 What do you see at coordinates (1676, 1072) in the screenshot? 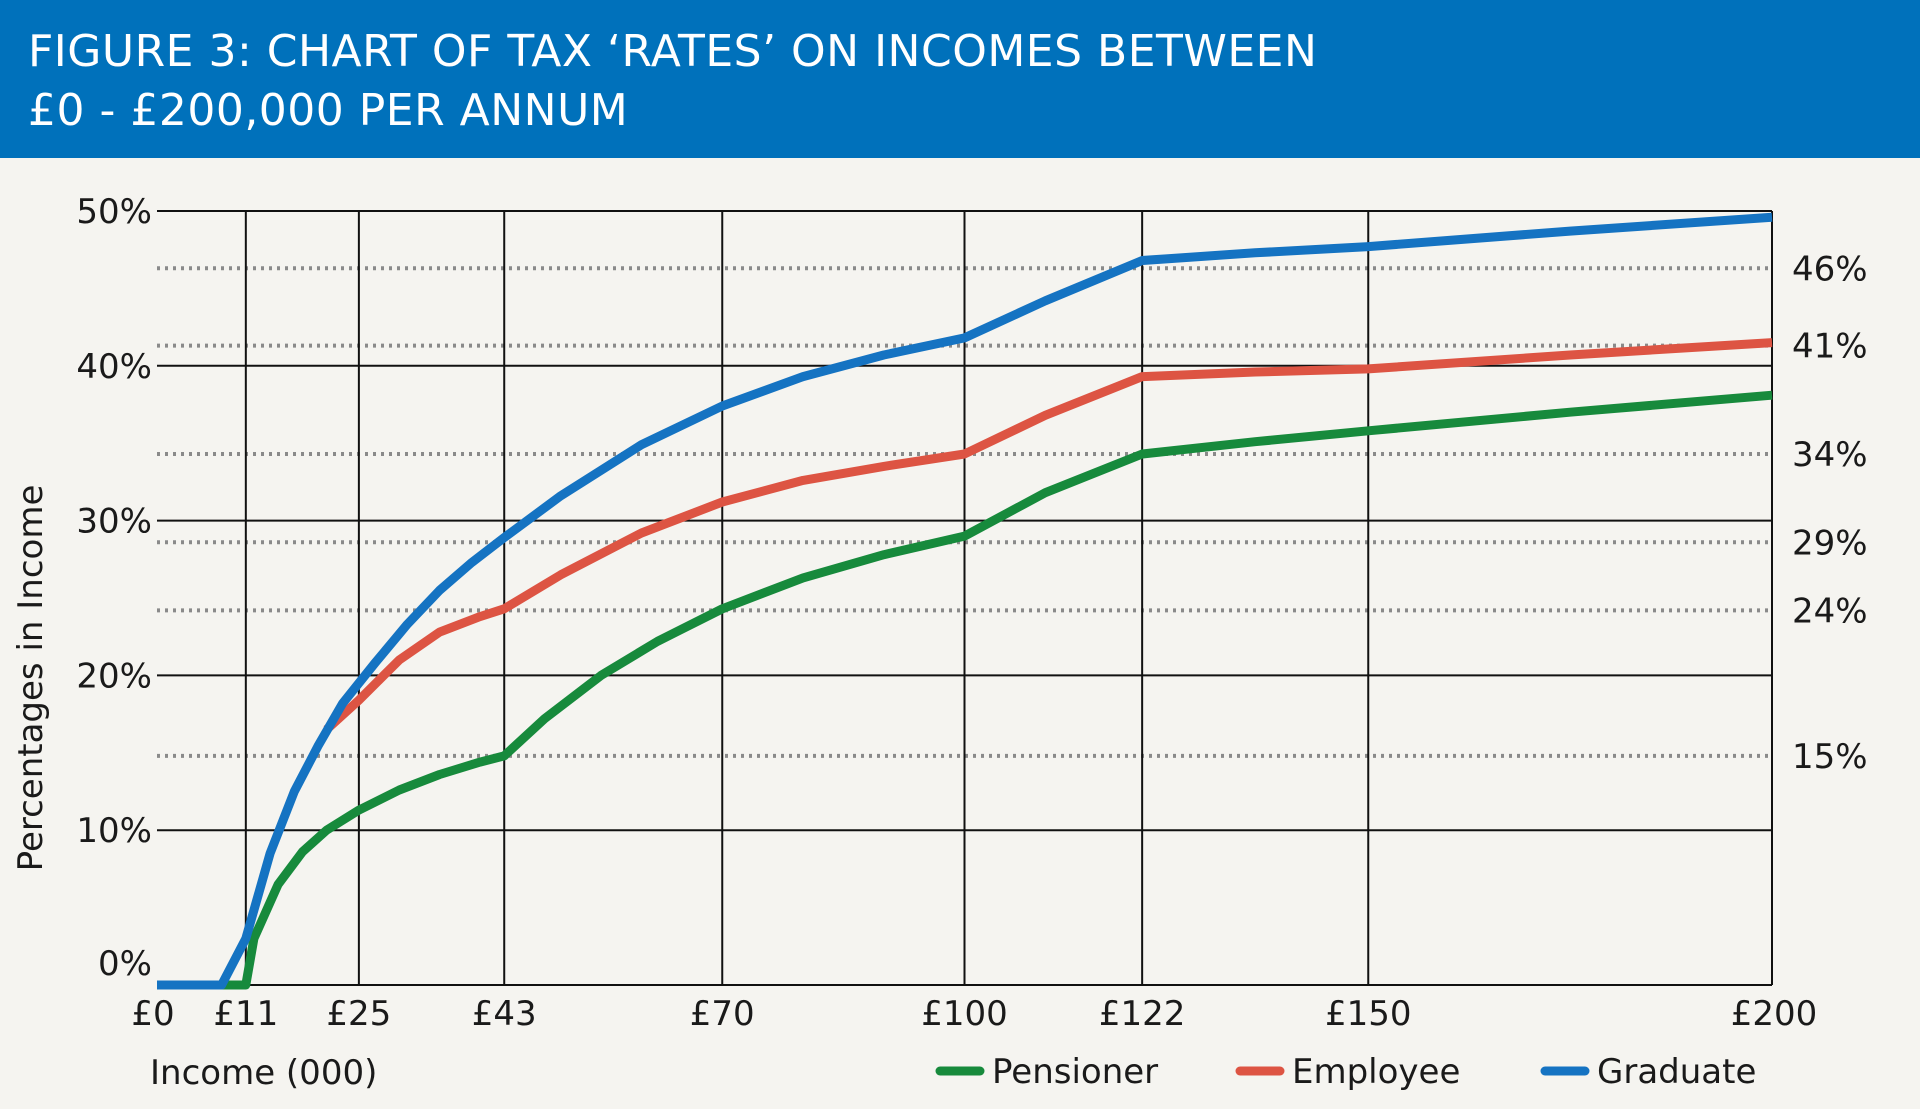
I see `legend-label-graduate: Graduate` at bounding box center [1676, 1072].